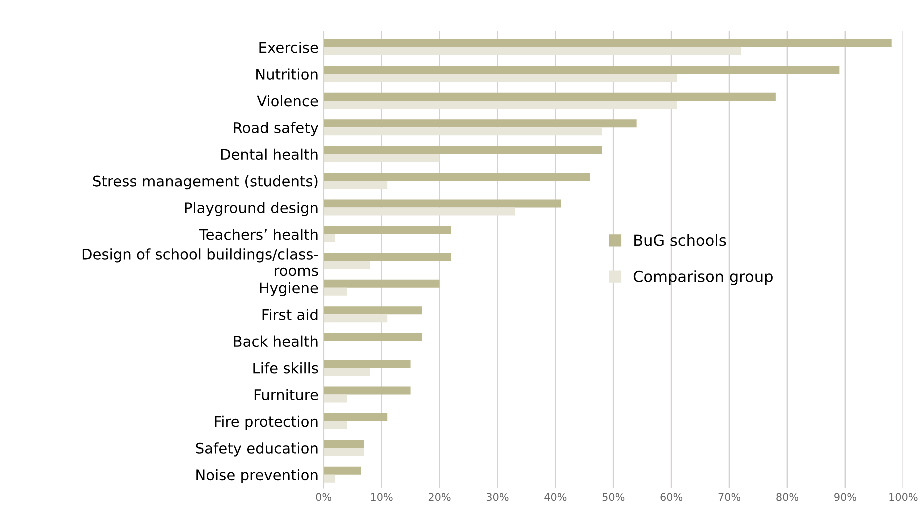  What do you see at coordinates (613, 497) in the screenshot?
I see `x-tick-label: 50%` at bounding box center [613, 497].